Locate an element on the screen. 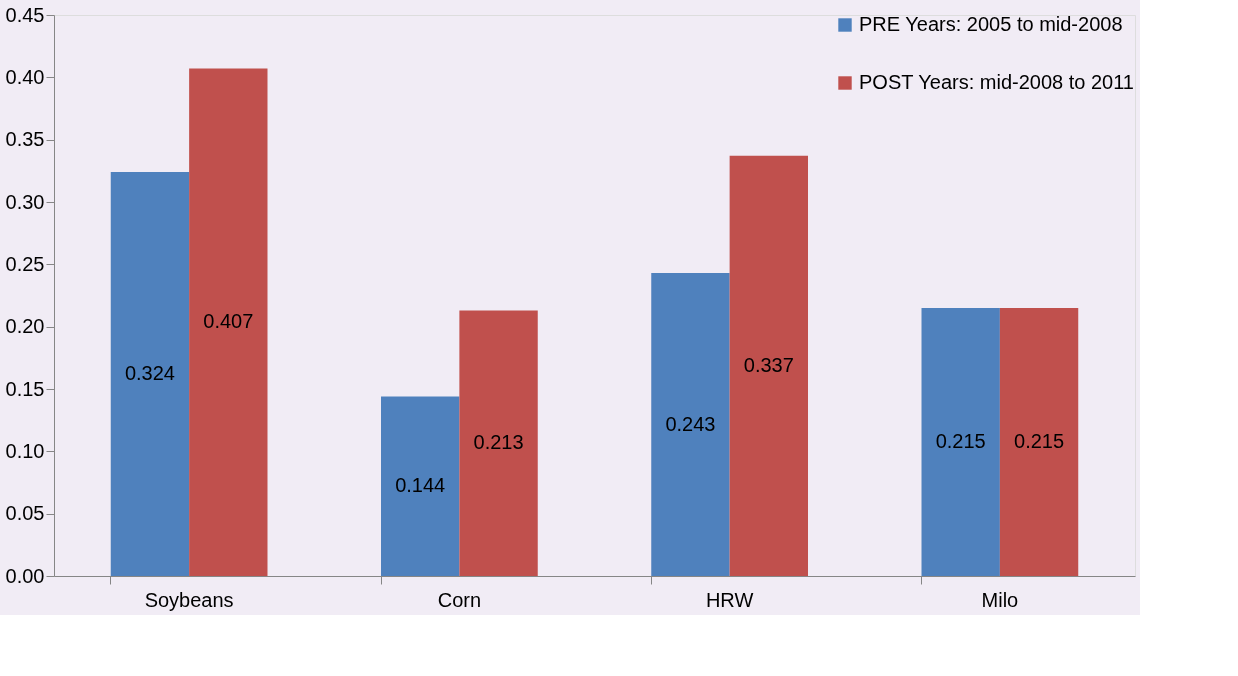  y-tick-label: 0.40 is located at coordinates (25, 76).